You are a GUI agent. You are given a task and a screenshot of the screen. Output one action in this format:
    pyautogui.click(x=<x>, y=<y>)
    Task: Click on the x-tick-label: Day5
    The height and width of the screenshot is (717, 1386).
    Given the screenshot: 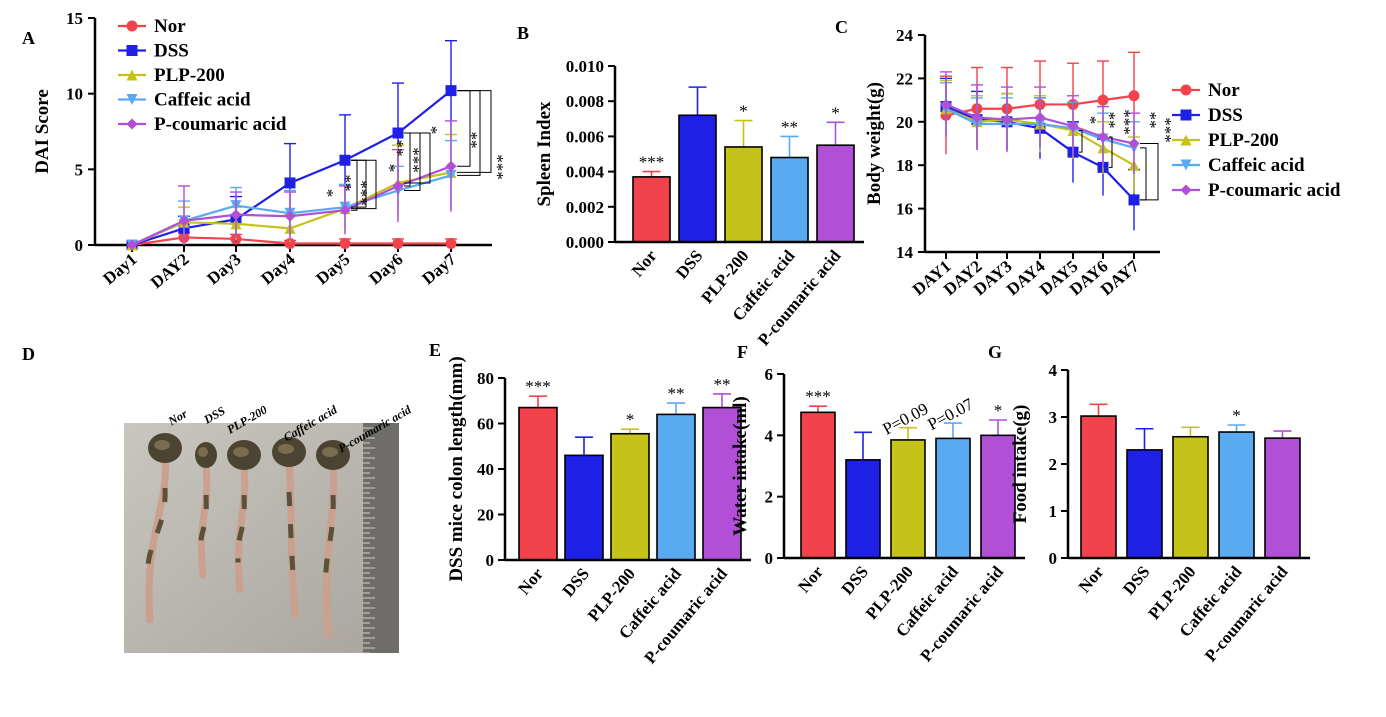 What is the action you would take?
    pyautogui.click(x=332, y=269)
    